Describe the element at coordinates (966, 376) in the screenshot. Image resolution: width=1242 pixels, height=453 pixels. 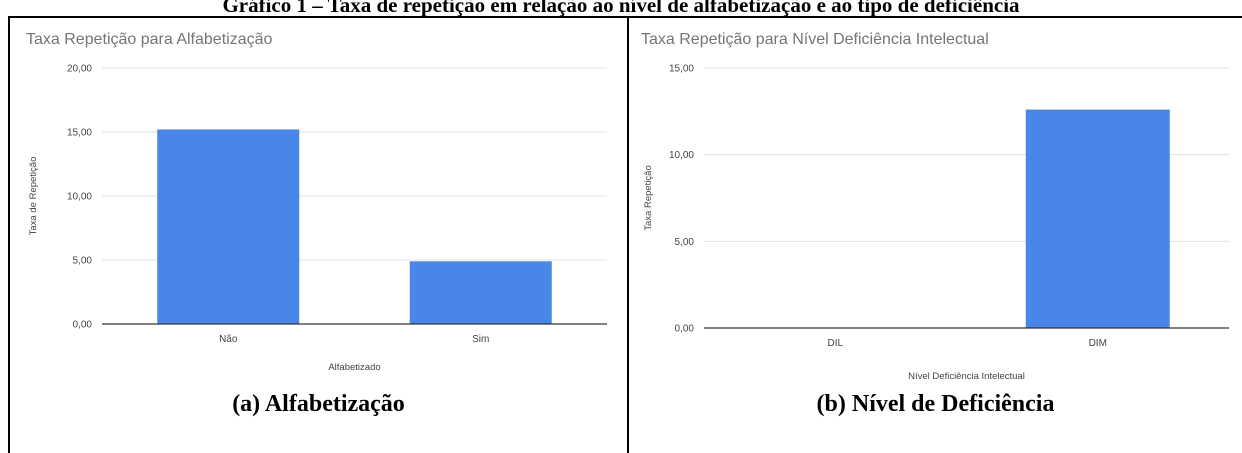
I see `x-axis-label: Nível Deficiência Intelectual` at that location.